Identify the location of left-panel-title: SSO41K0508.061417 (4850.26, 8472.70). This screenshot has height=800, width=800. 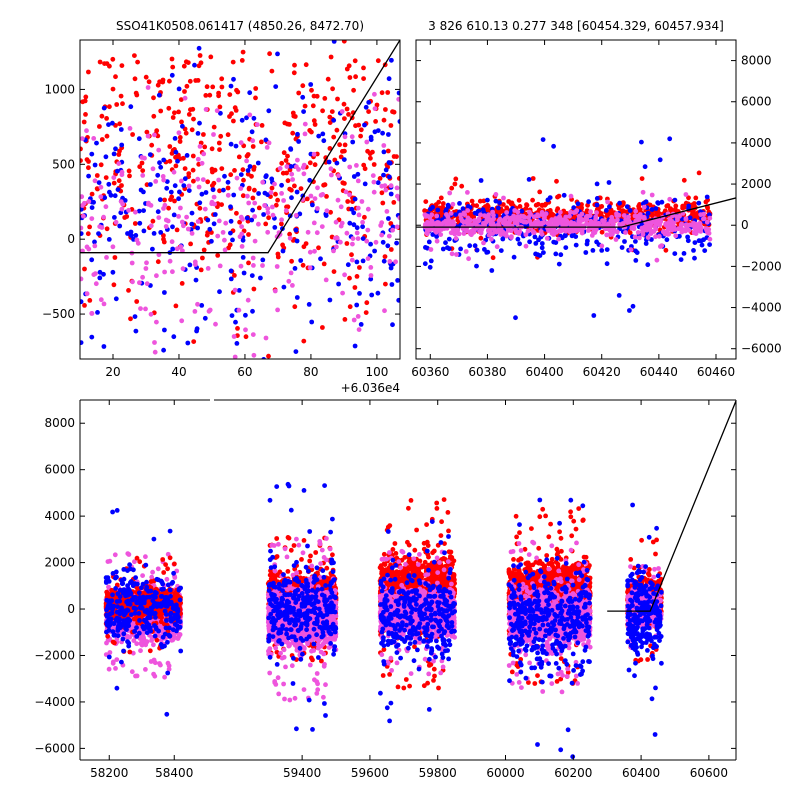
(240, 26).